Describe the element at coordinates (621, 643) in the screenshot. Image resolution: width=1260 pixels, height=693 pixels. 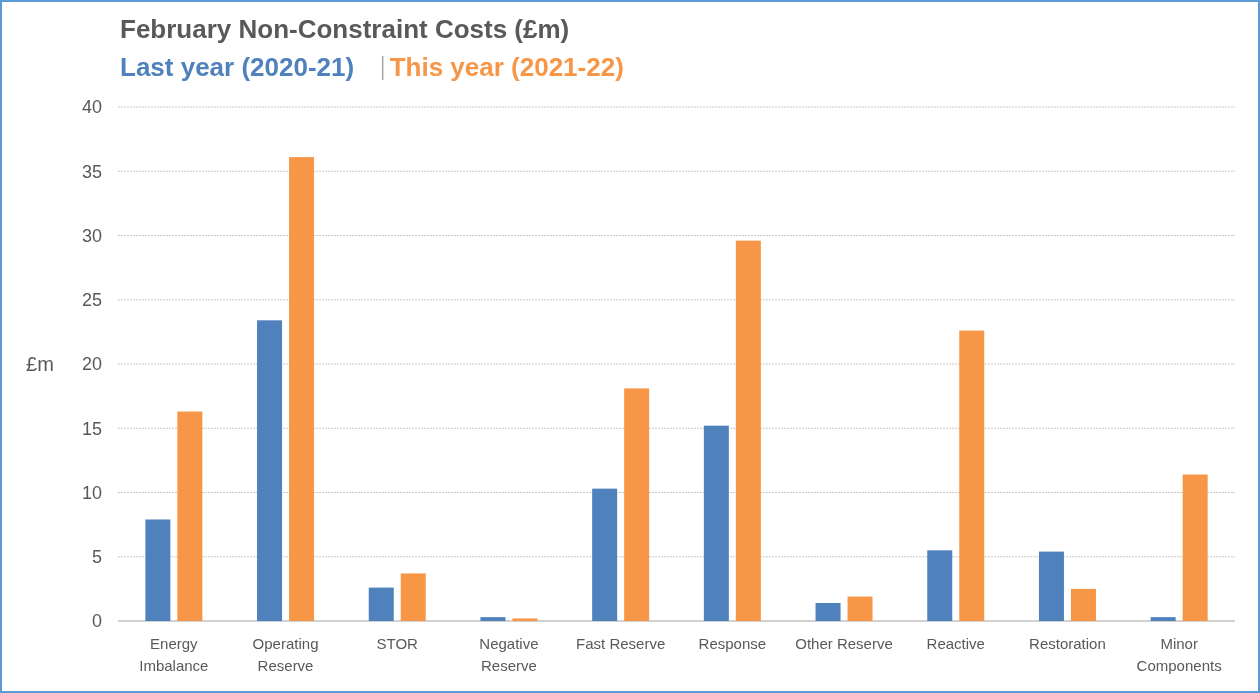
I see `x-tick-label: Fast Reserve` at that location.